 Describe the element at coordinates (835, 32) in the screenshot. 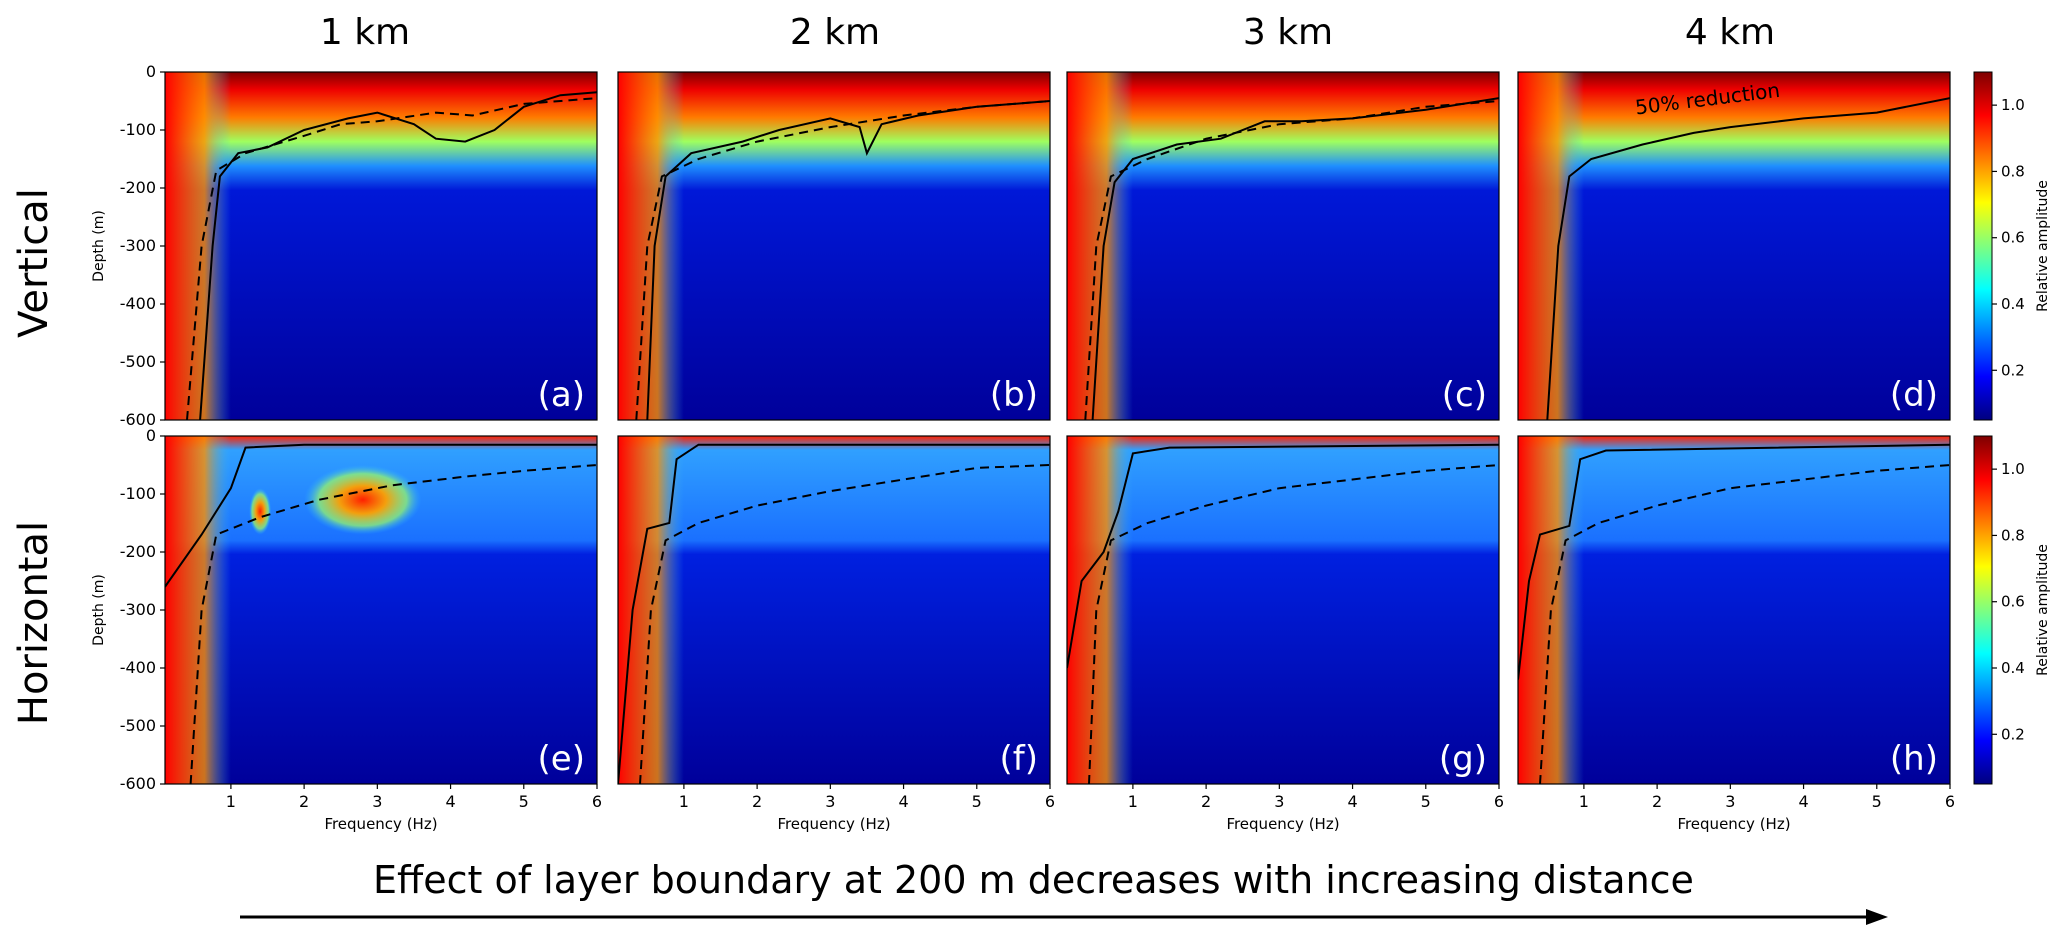

I see `column-title-2: 2 km` at that location.